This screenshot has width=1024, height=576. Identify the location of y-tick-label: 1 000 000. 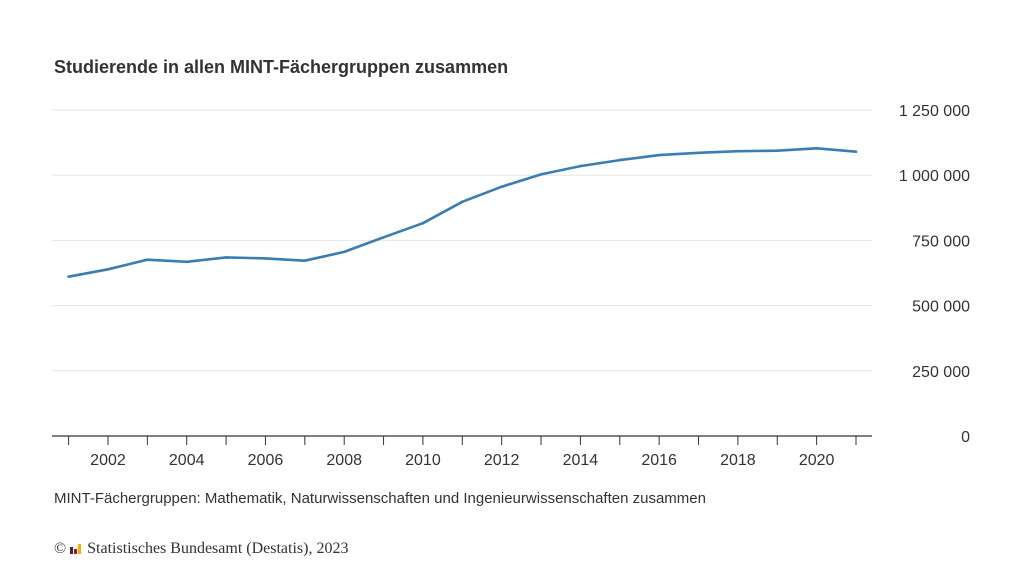
(934, 176).